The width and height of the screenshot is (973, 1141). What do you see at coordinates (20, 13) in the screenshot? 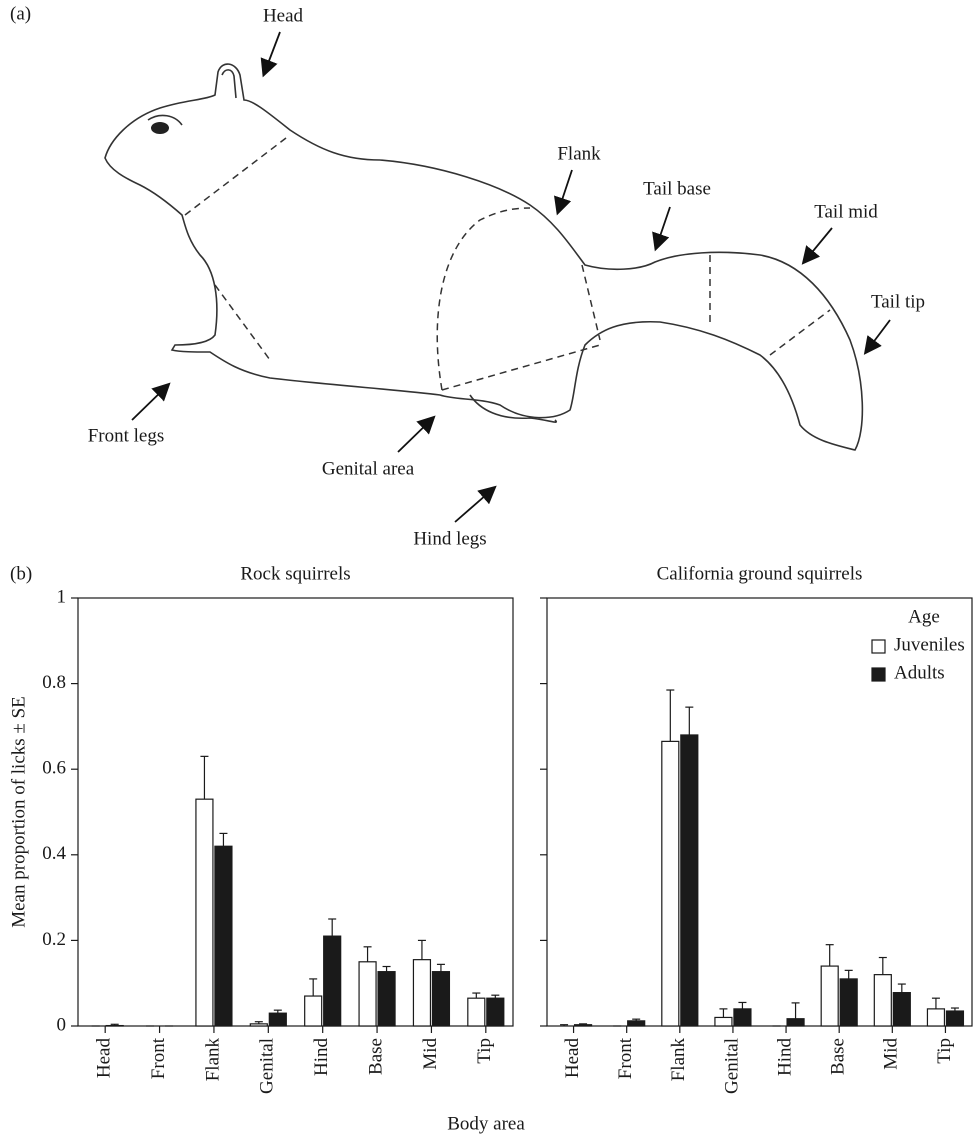
I see `panel-label: (a)` at bounding box center [20, 13].